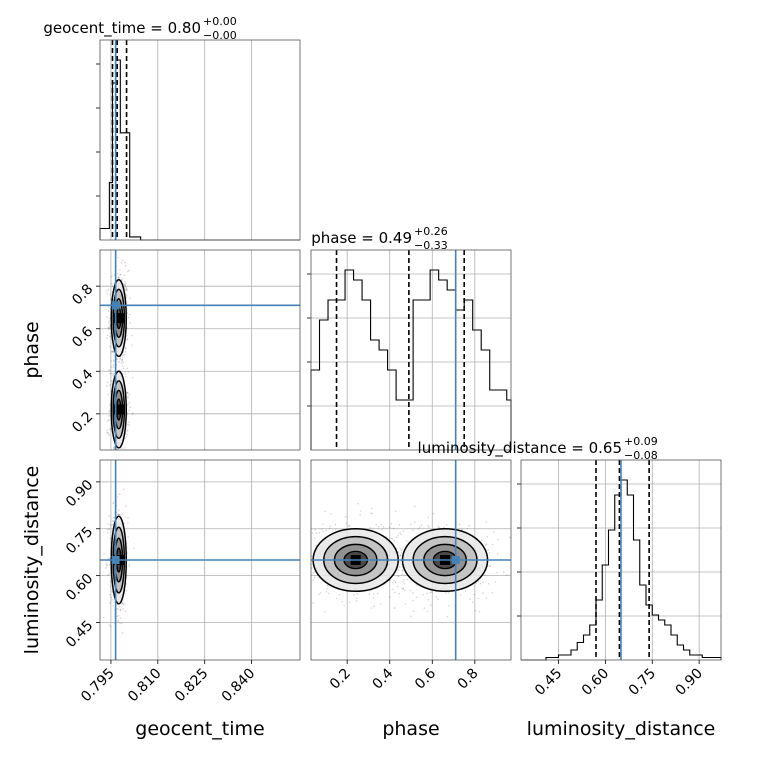  I want to click on y-tick-label: 0.2, so click(82, 422).